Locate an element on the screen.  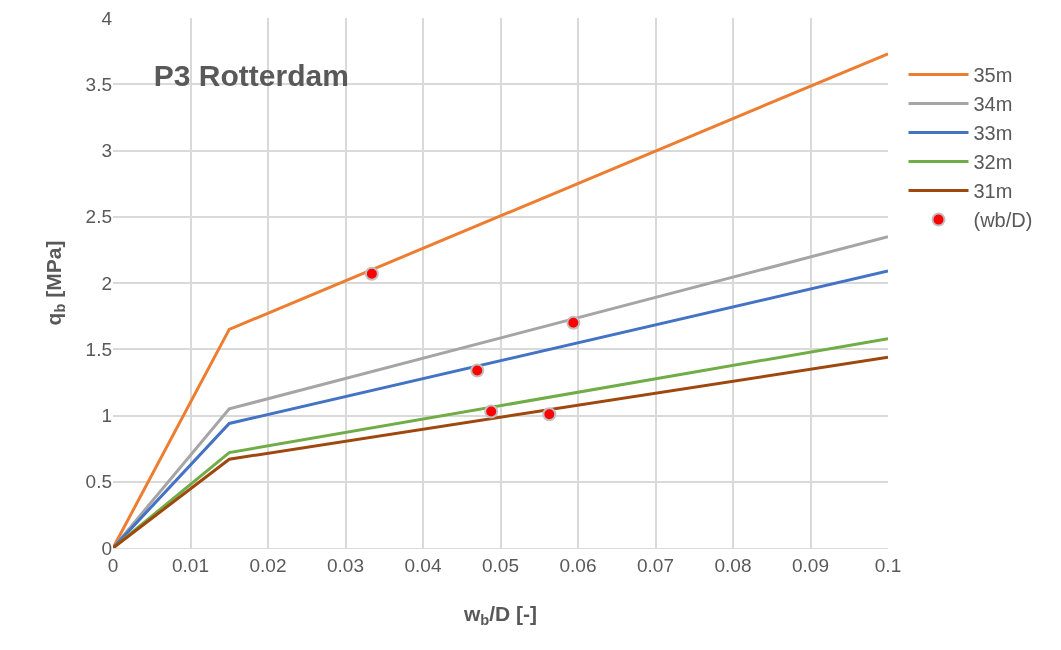
x-tick-label: 0.03 is located at coordinates (345, 565).